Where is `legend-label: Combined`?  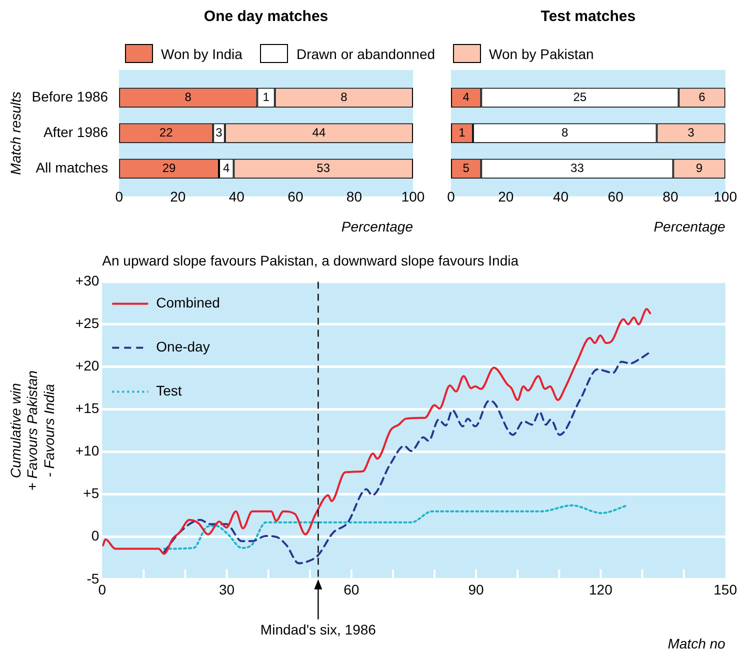
legend-label: Combined is located at coordinates (188, 302).